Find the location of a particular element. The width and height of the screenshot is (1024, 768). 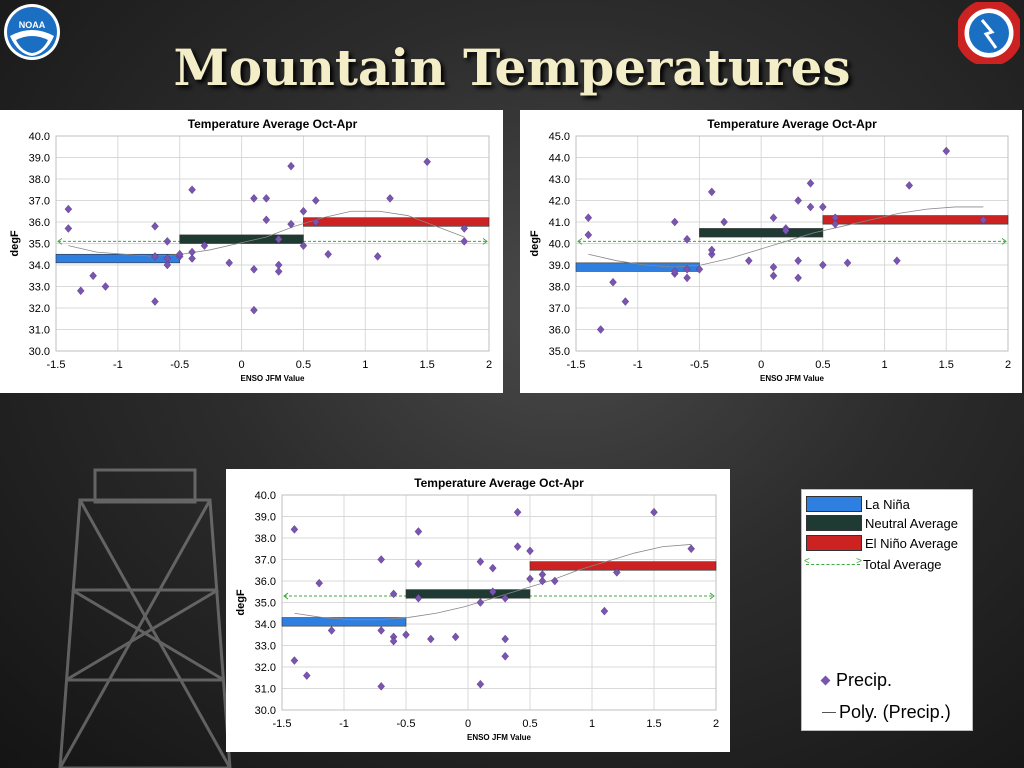

poly-trendline is located at coordinates (786, 237).